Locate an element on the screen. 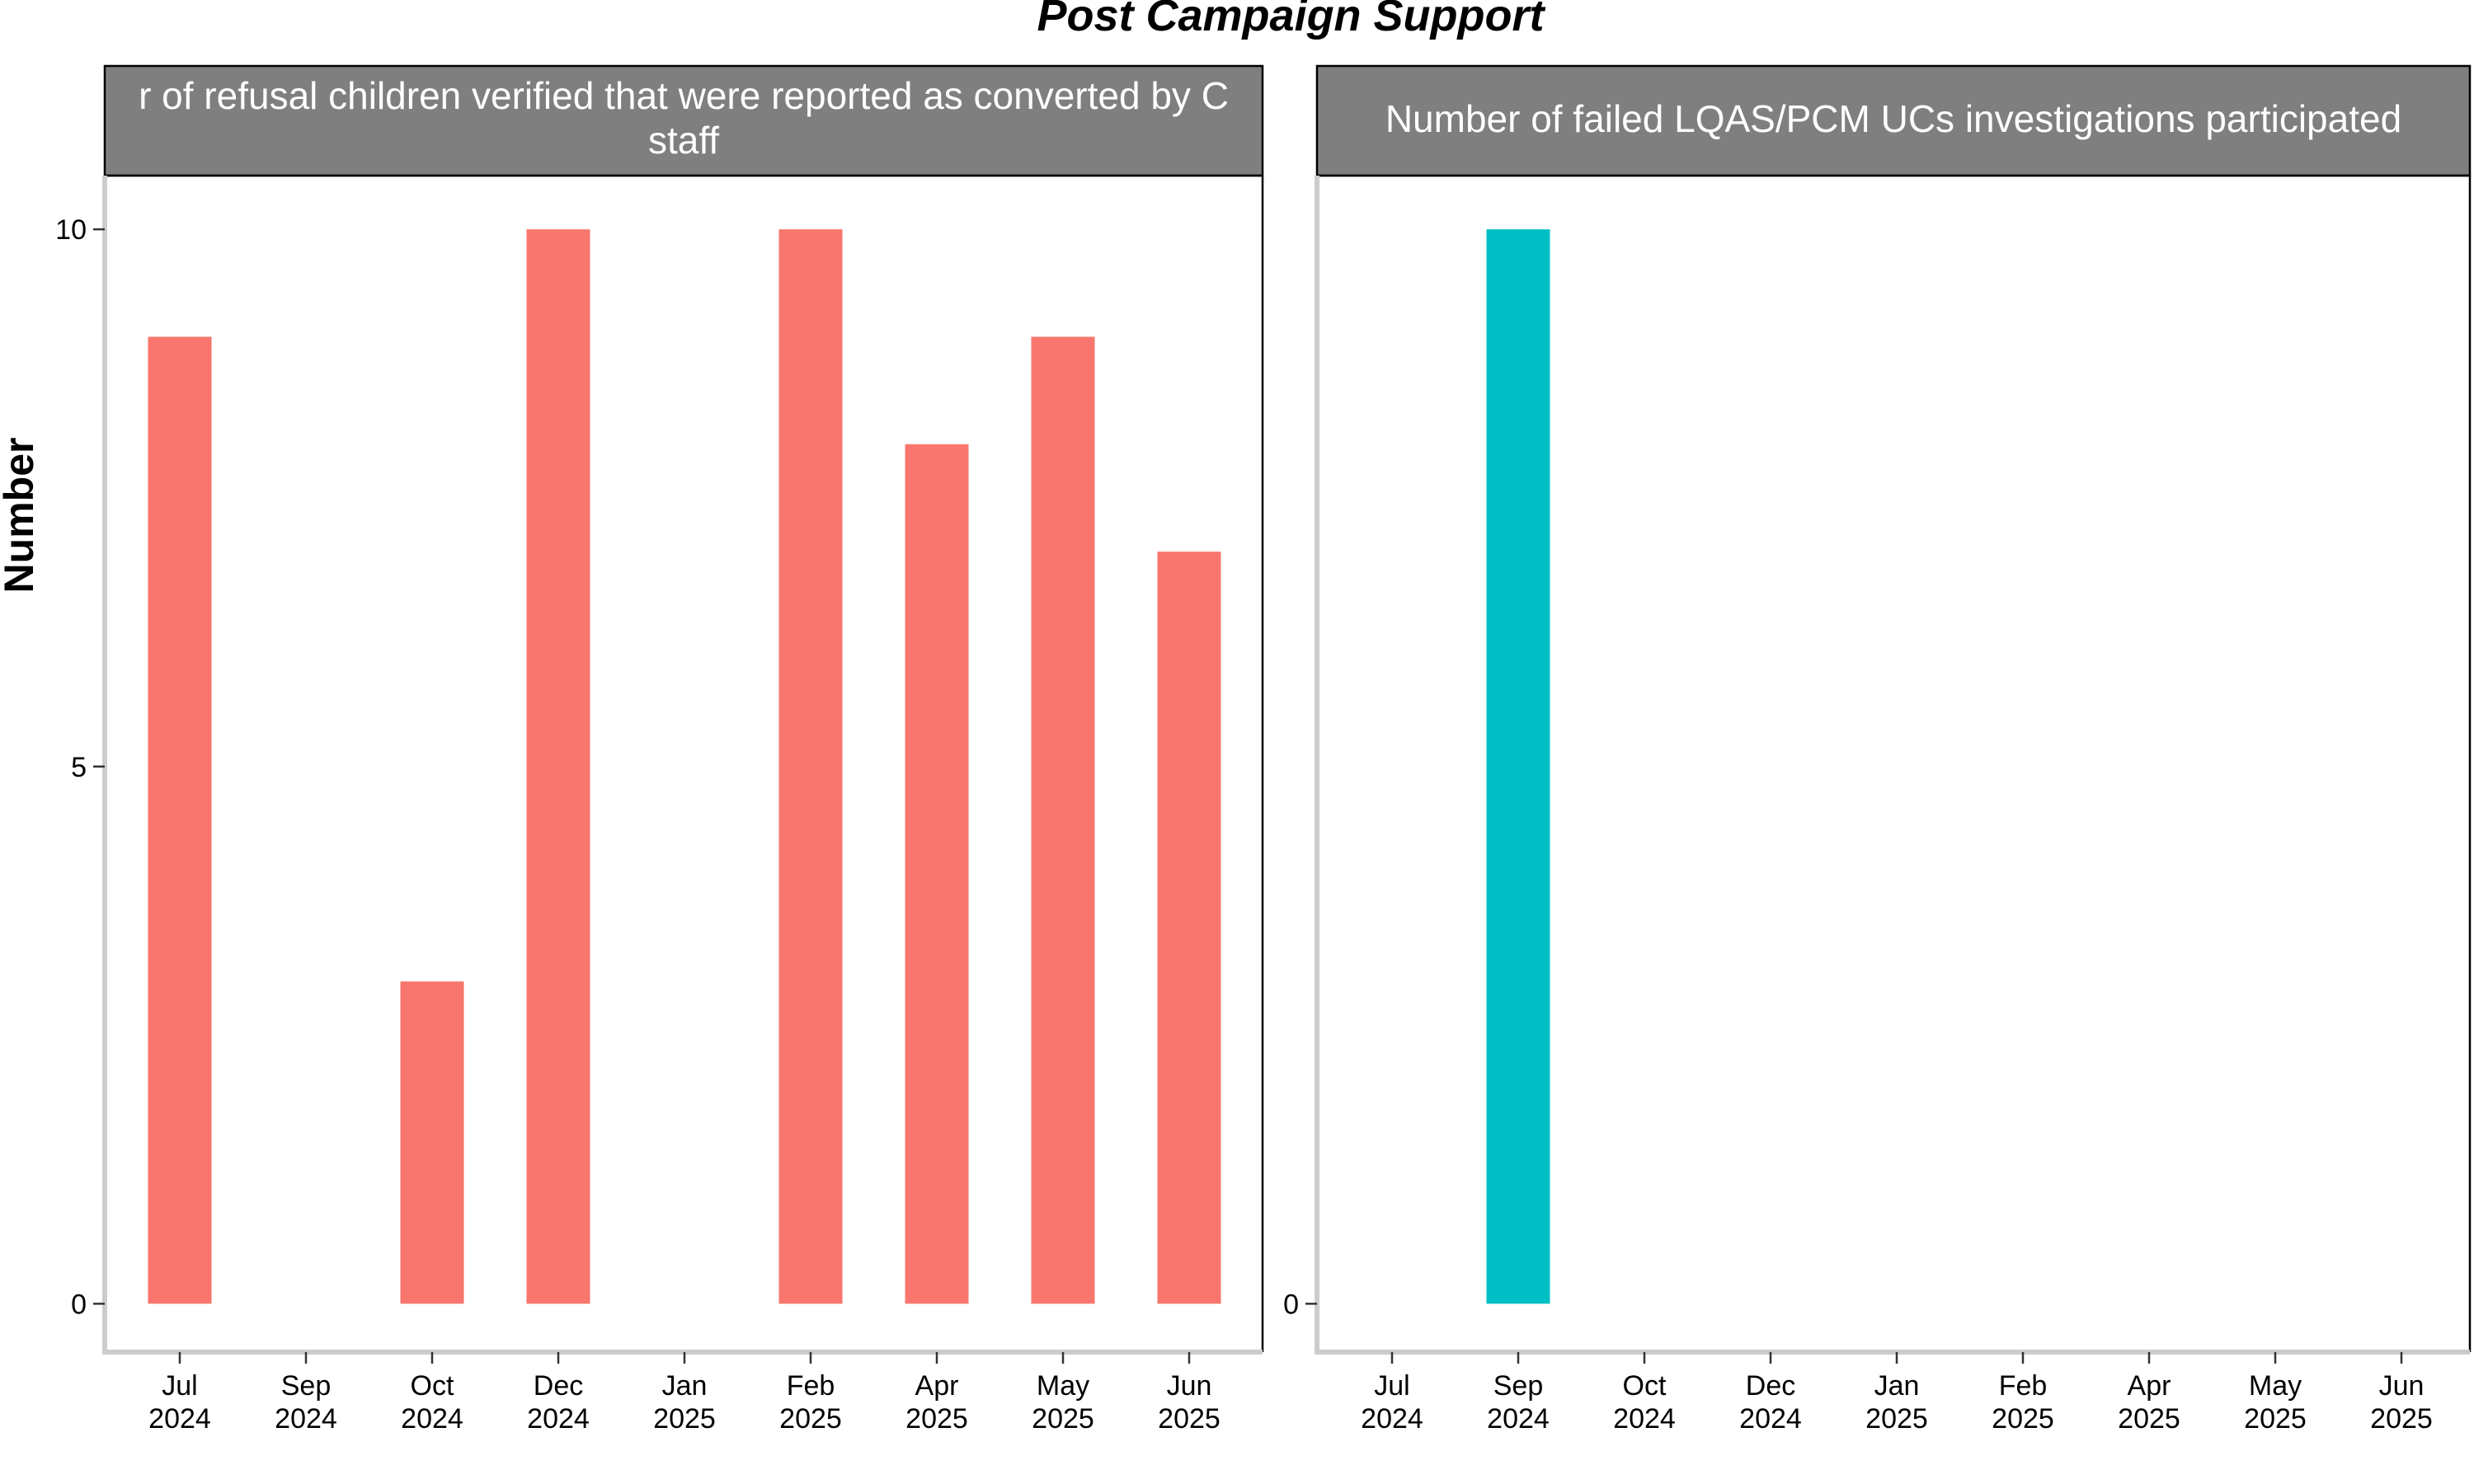  strip-title-line: staff is located at coordinates (683, 140).